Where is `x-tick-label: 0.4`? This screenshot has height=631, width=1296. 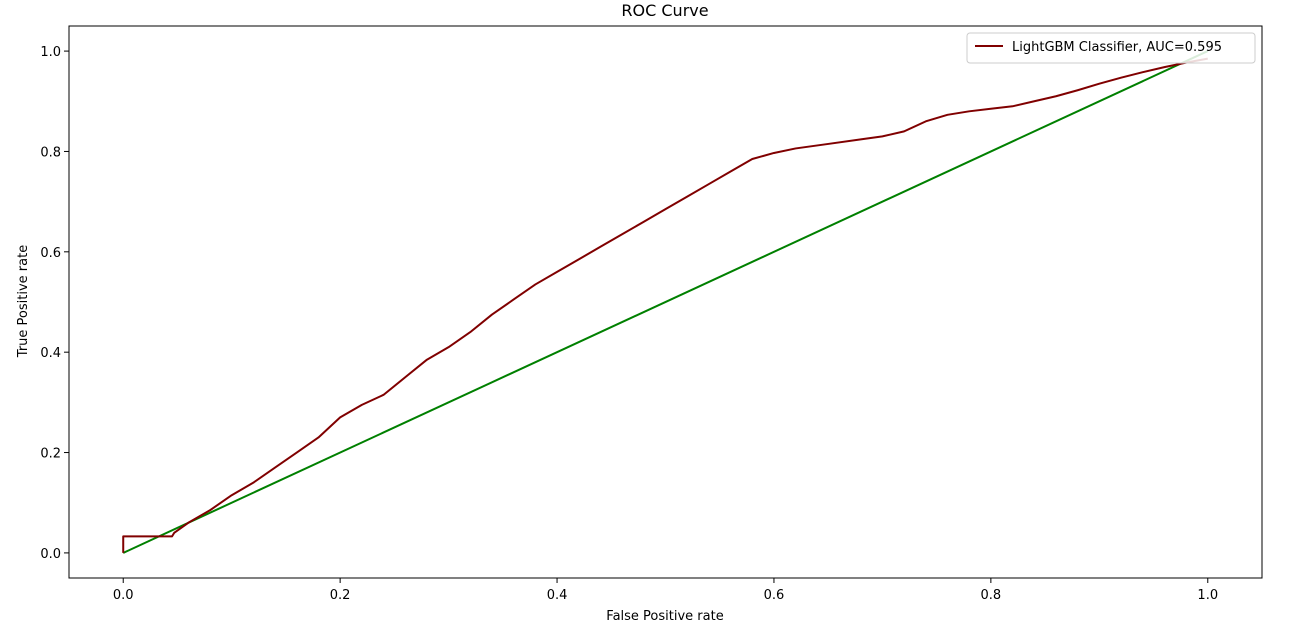
x-tick-label: 0.4 is located at coordinates (557, 595).